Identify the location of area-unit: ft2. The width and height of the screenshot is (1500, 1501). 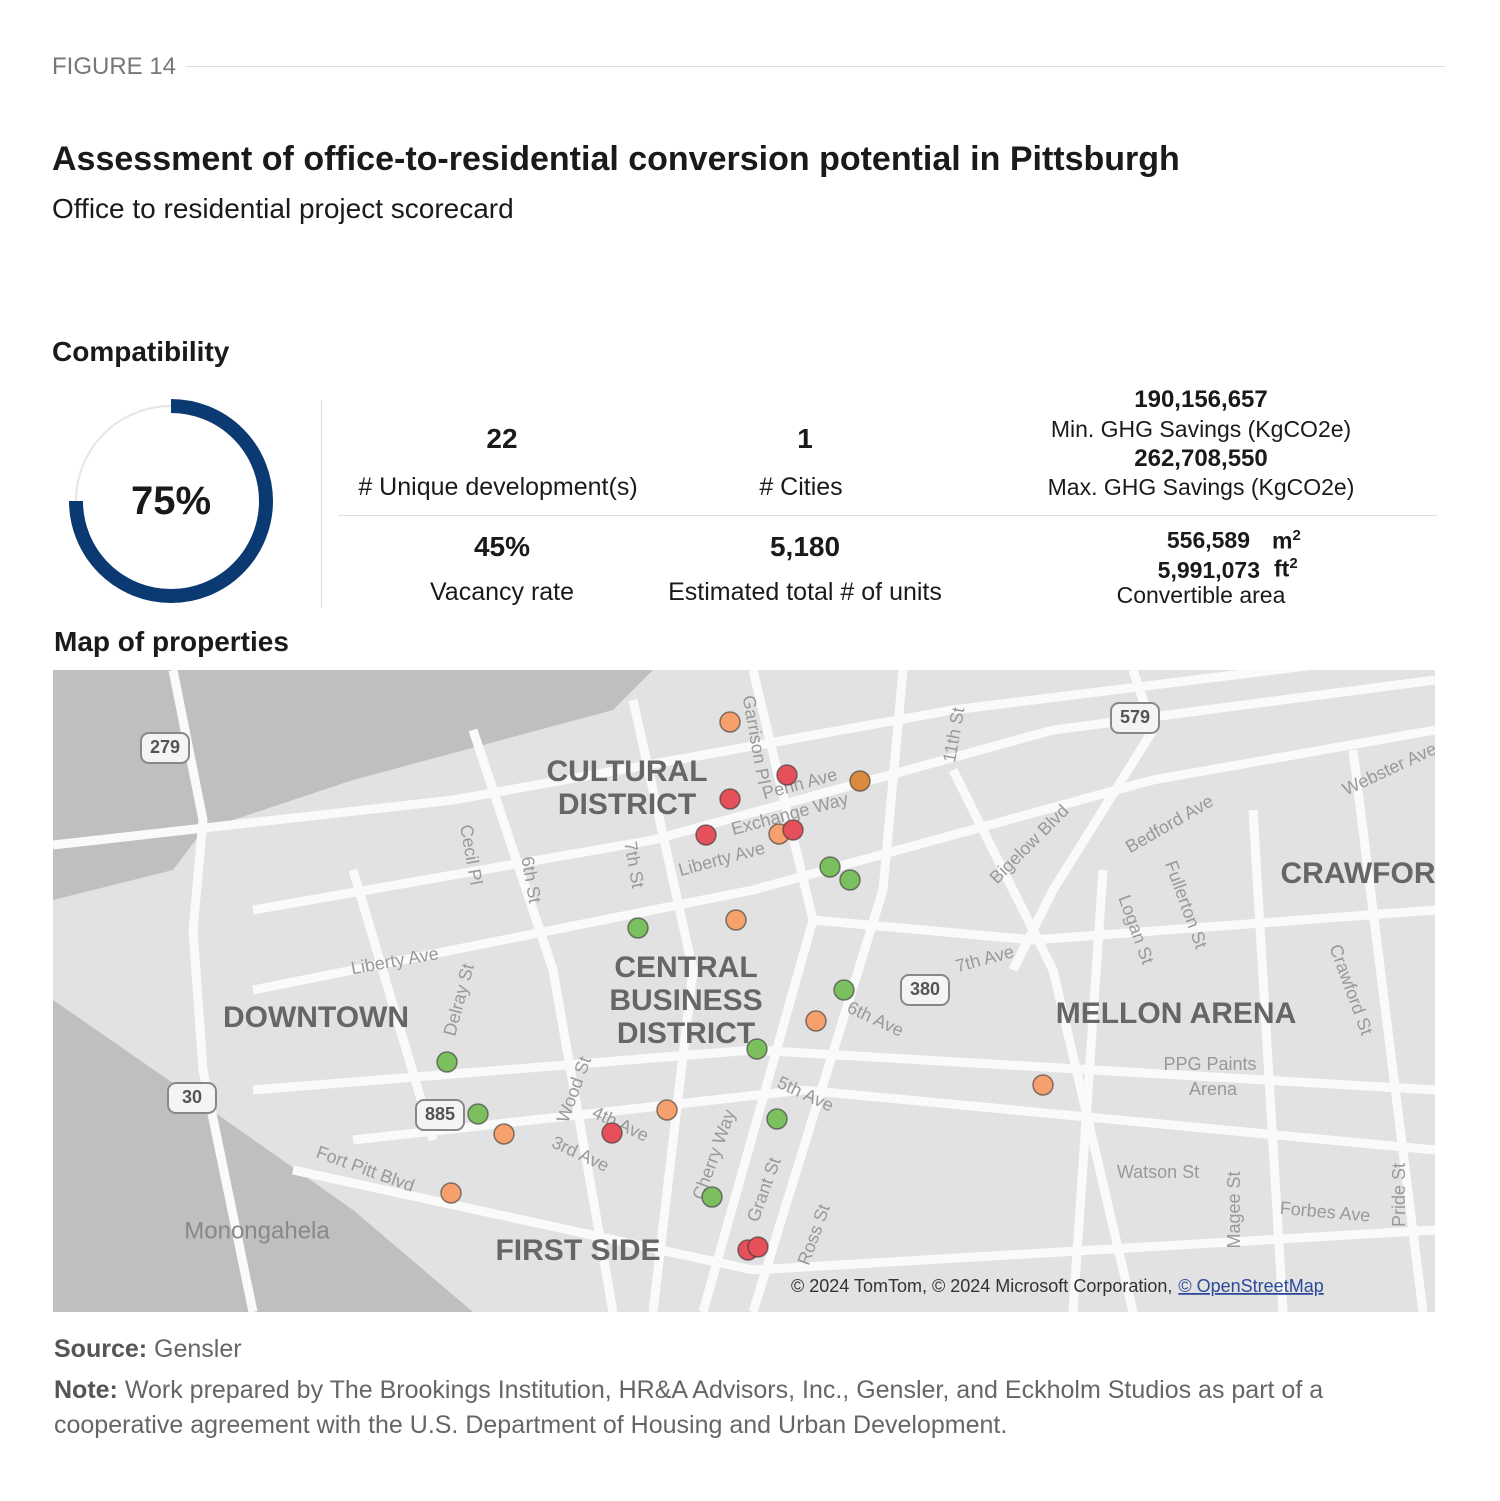
(1286, 569).